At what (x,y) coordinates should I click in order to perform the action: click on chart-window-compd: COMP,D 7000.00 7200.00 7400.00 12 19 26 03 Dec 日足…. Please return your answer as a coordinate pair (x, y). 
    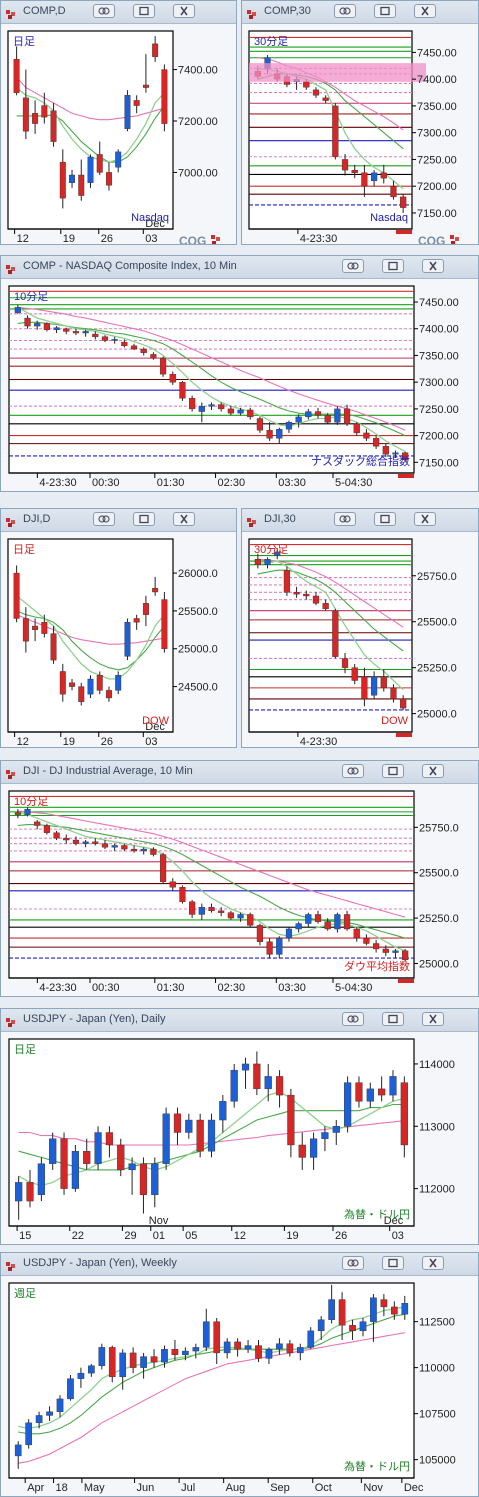
    Looking at the image, I should click on (118, 122).